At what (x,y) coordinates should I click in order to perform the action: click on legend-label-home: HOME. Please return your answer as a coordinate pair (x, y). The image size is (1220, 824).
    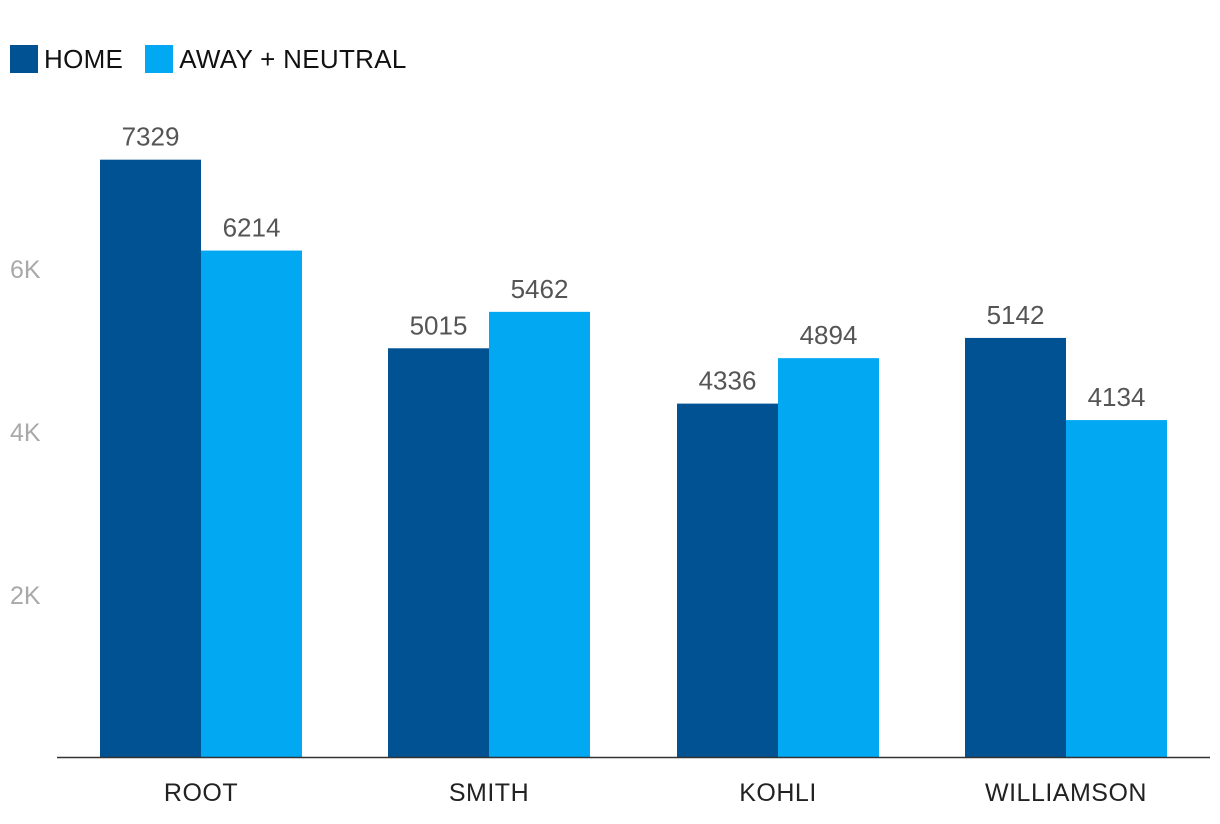
    Looking at the image, I should click on (84, 58).